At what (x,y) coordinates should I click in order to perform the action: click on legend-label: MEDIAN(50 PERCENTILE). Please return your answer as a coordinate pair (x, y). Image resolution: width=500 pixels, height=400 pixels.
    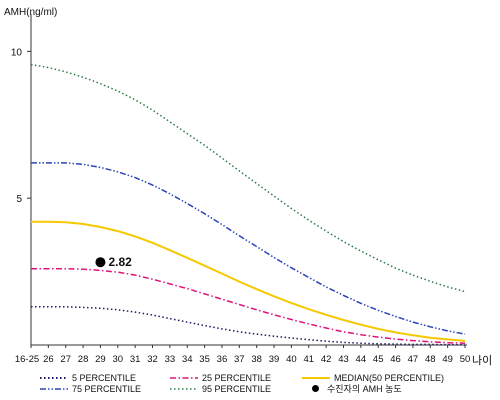
    Looking at the image, I should click on (389, 377).